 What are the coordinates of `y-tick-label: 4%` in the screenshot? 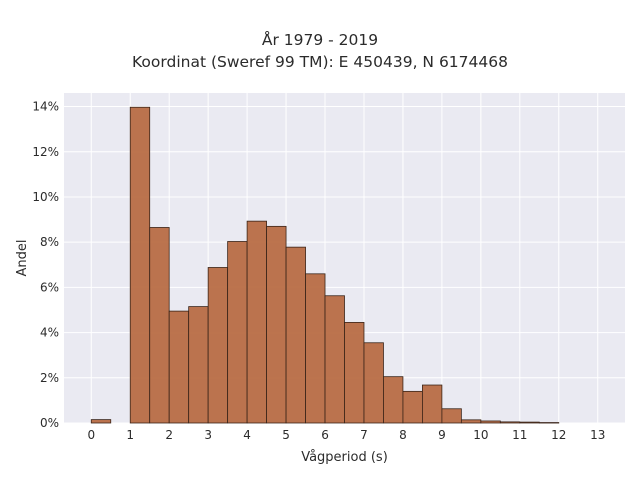 It's located at (49, 333).